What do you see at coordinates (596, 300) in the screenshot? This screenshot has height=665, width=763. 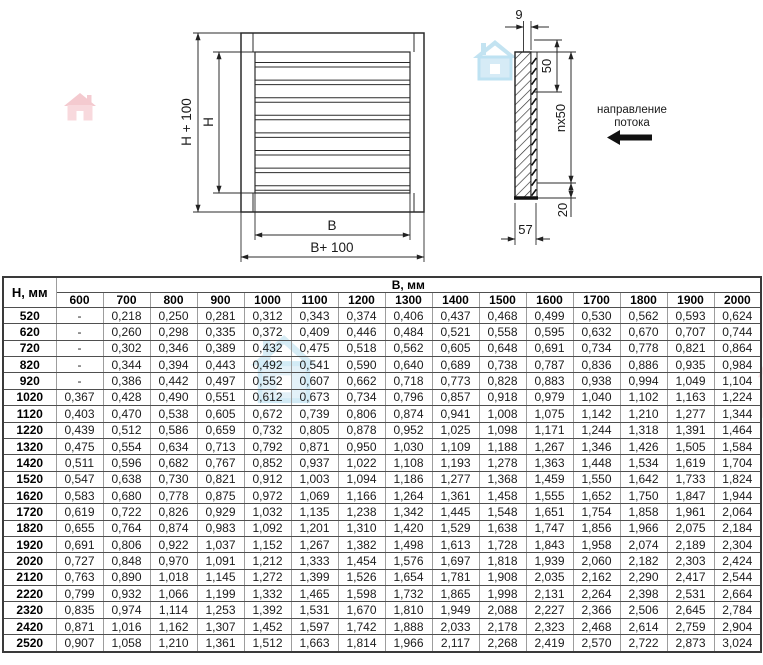 I see `column-header: 1700` at bounding box center [596, 300].